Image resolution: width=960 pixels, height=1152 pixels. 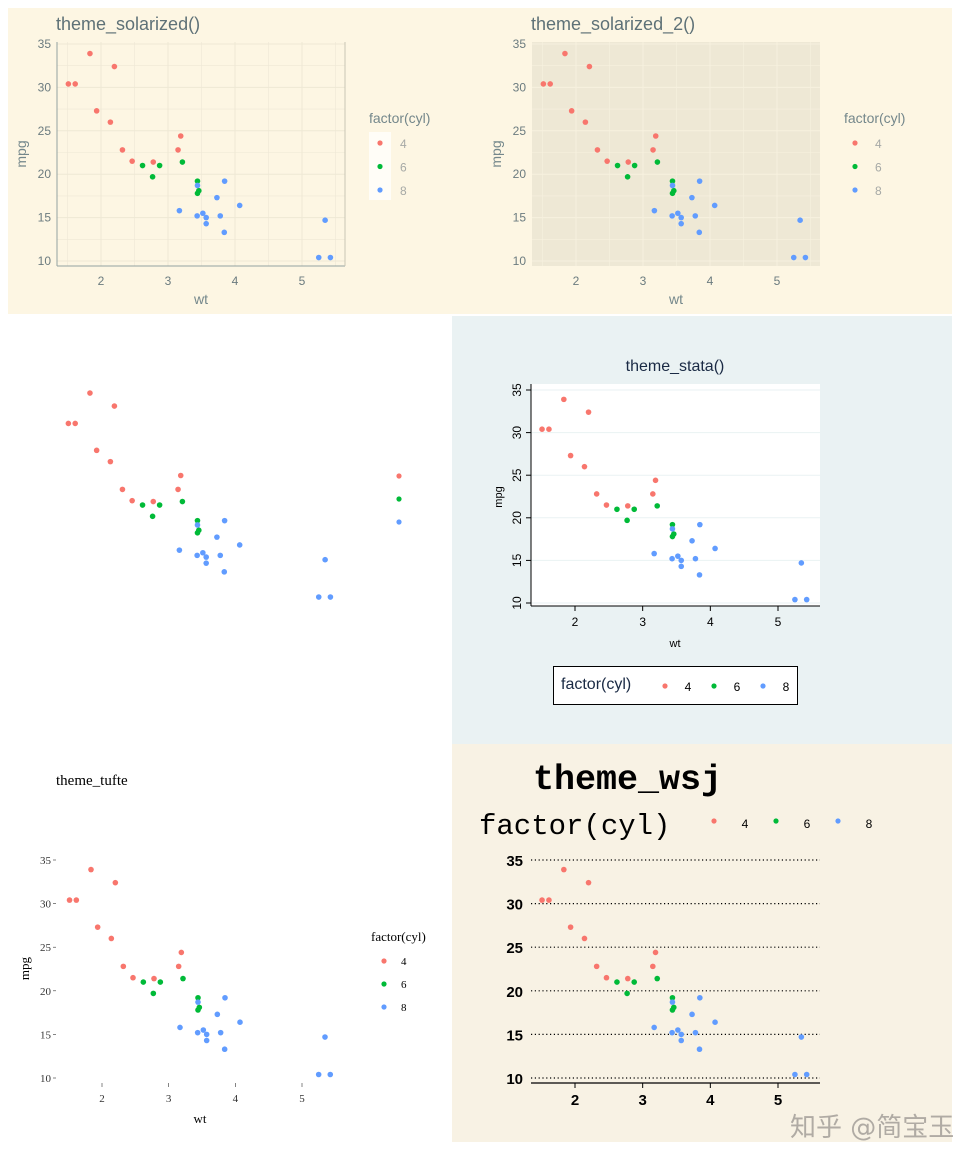 I want to click on y-tick-label: 25, so click(x=517, y=475).